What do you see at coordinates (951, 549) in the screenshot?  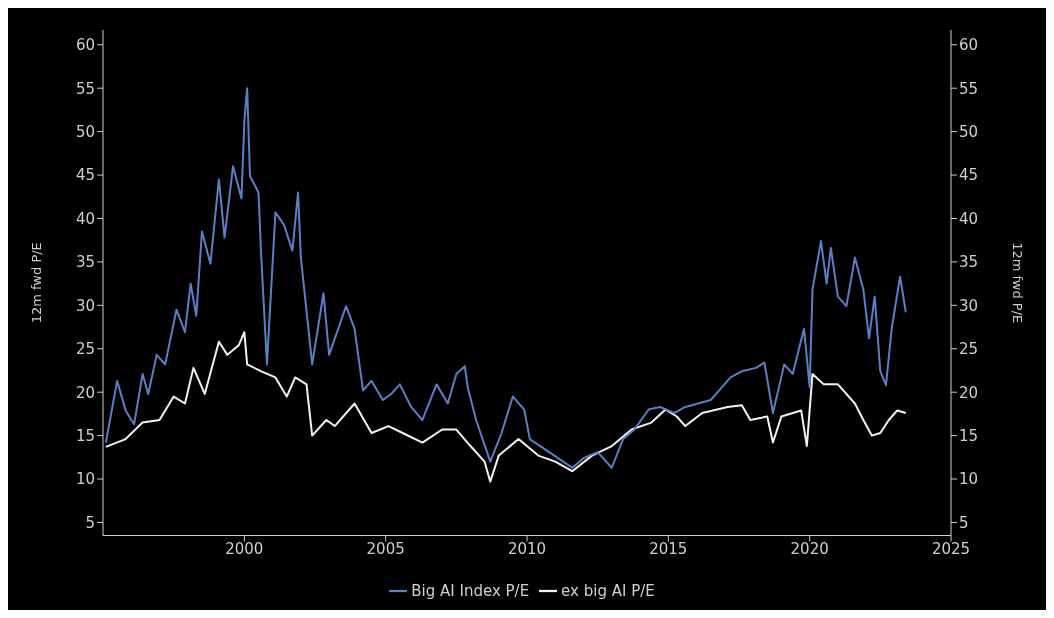 I see `x-tick-label: 2025` at bounding box center [951, 549].